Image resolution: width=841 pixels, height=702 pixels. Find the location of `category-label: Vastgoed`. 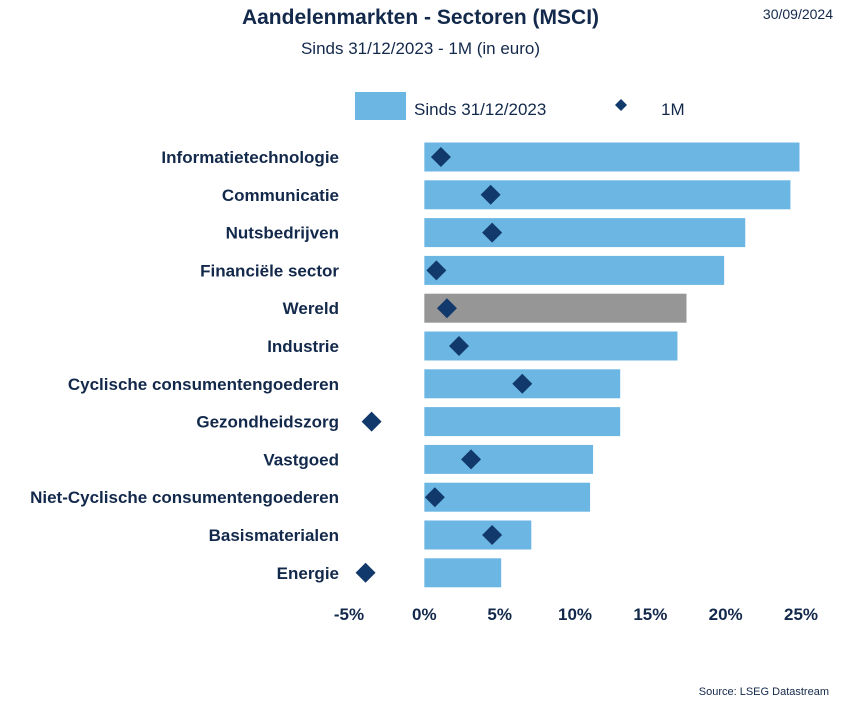

category-label: Vastgoed is located at coordinates (301, 459).